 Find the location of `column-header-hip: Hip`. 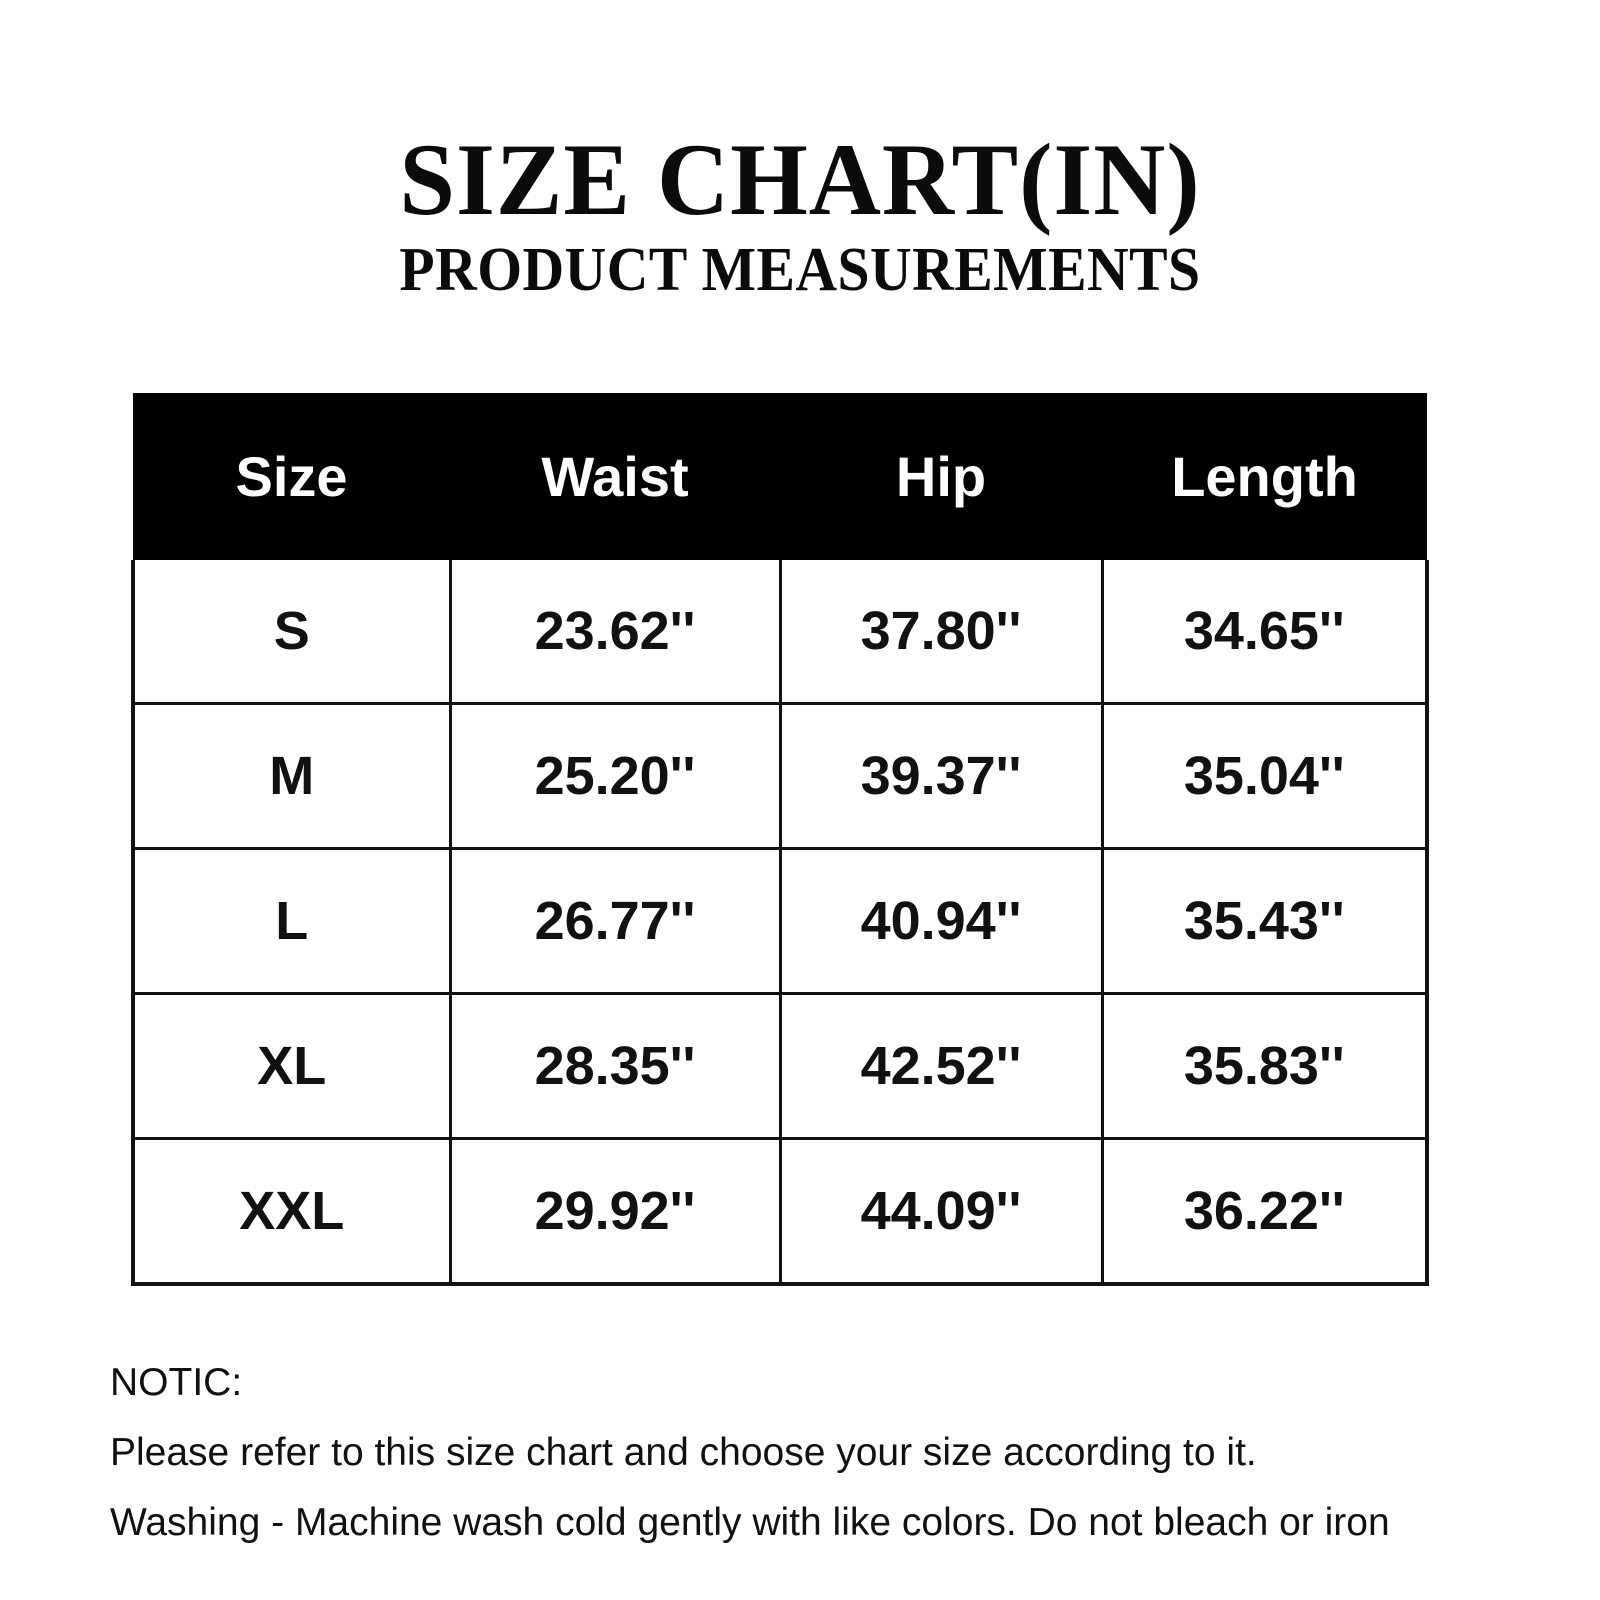

column-header-hip: Hip is located at coordinates (941, 476).